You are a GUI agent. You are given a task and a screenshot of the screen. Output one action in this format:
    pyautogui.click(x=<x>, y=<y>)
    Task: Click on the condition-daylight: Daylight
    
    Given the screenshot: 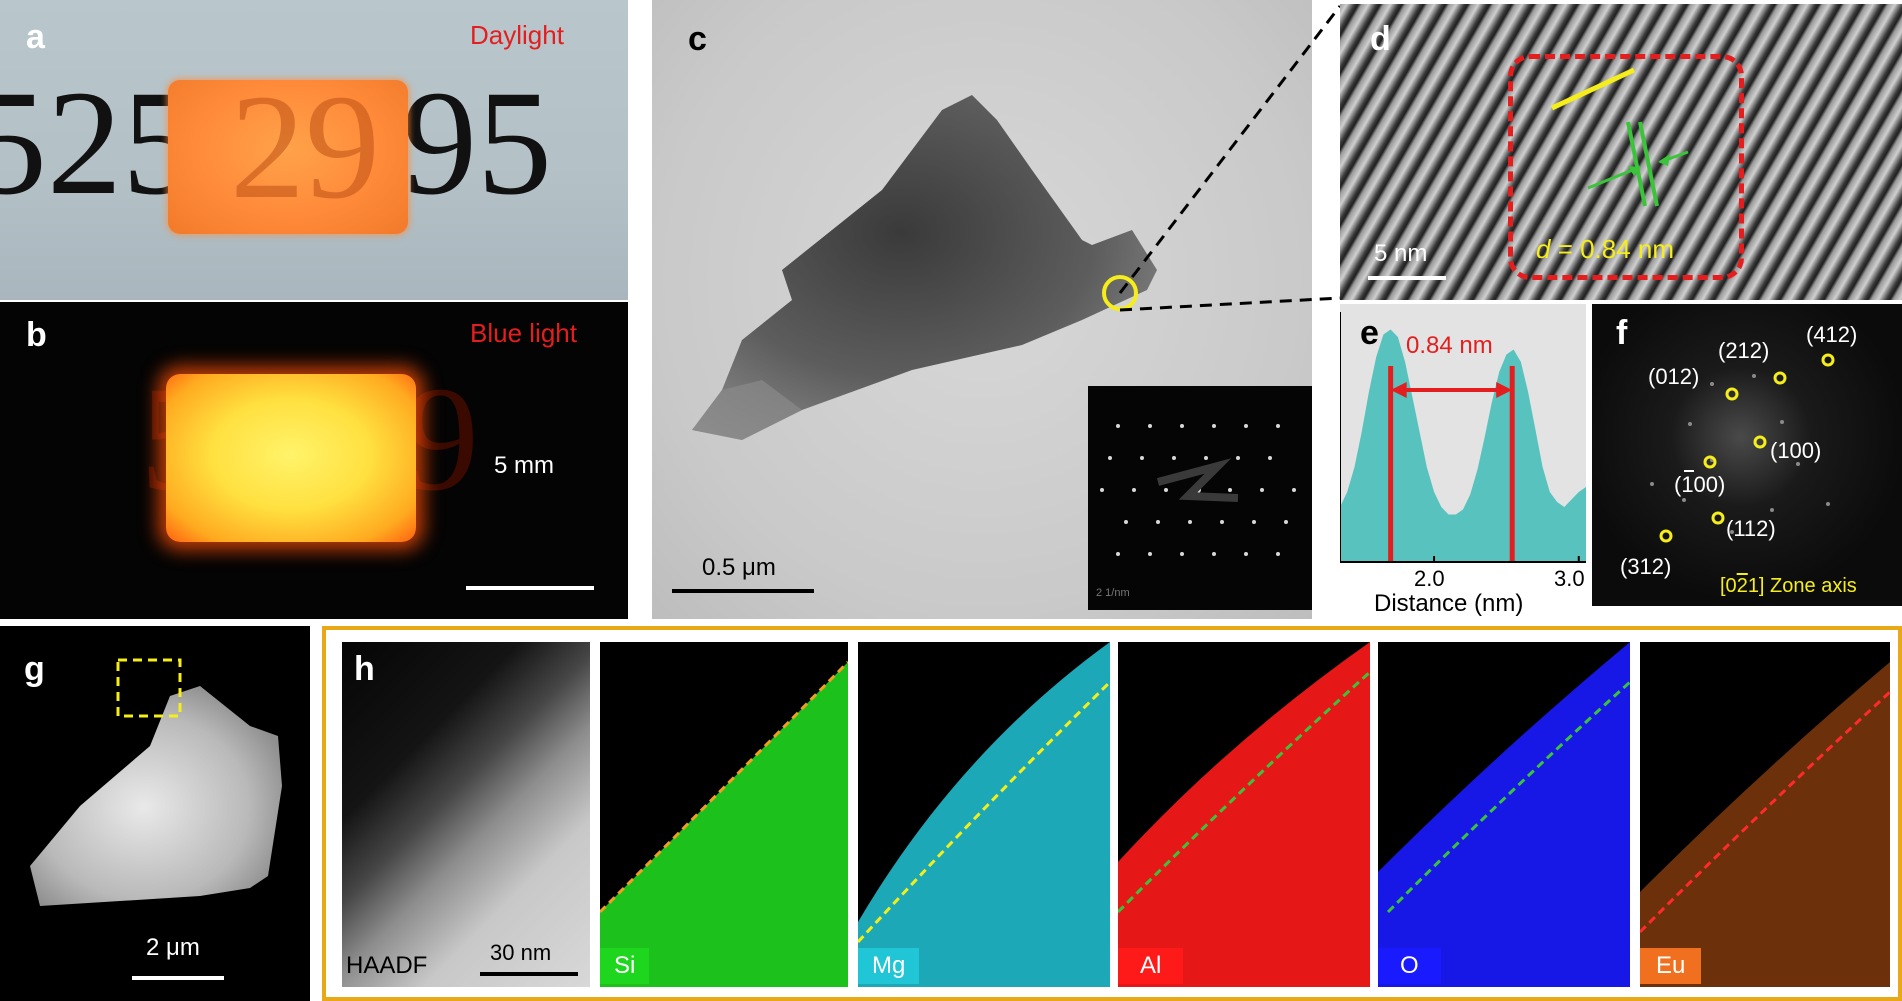 What is the action you would take?
    pyautogui.click(x=517, y=35)
    